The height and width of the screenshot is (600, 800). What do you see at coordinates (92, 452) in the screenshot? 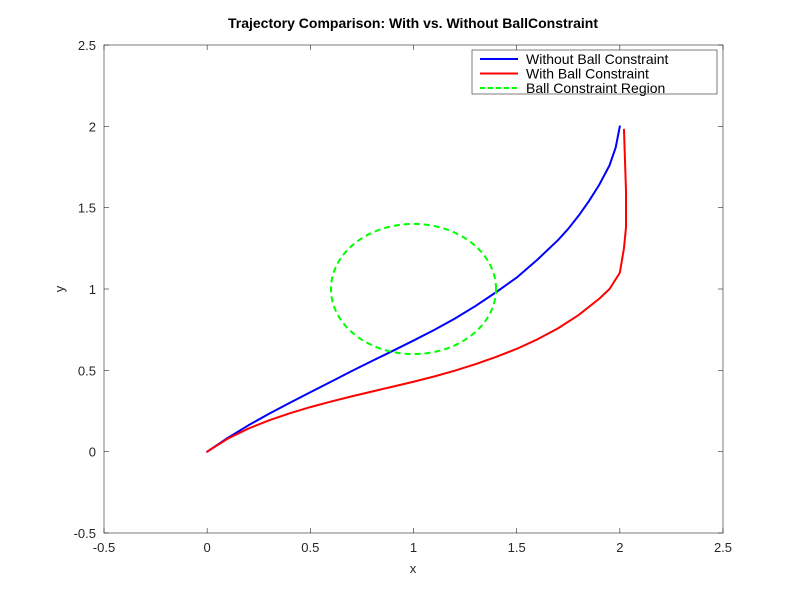
I see `y-tick-label: 0` at bounding box center [92, 452].